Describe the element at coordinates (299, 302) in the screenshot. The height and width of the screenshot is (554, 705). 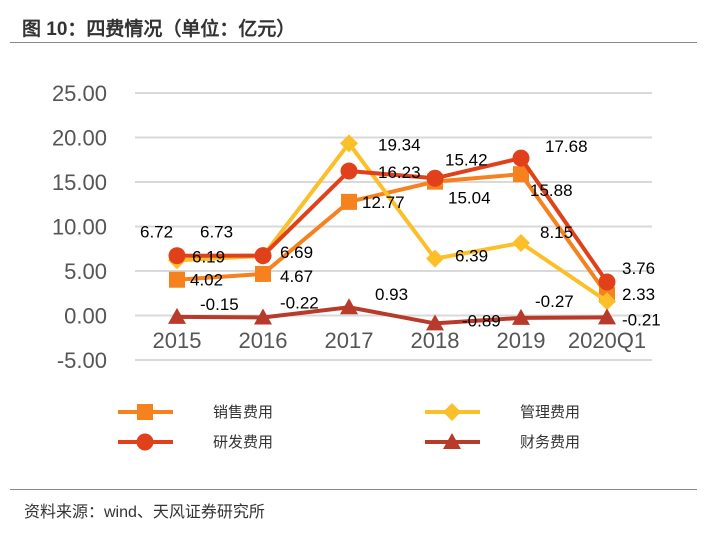
I see `data-label: -0.22` at that location.